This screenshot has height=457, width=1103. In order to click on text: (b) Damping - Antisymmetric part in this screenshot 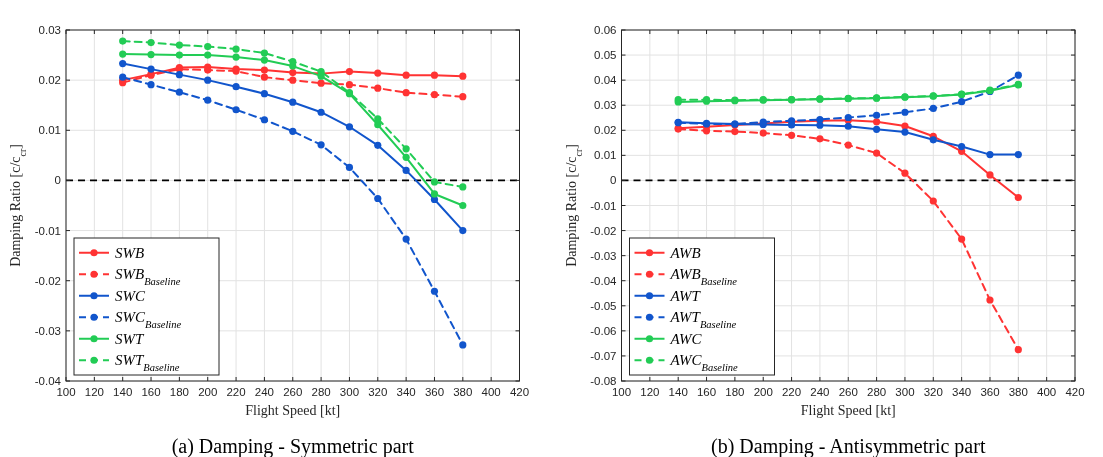, I will do `click(848, 446)`.